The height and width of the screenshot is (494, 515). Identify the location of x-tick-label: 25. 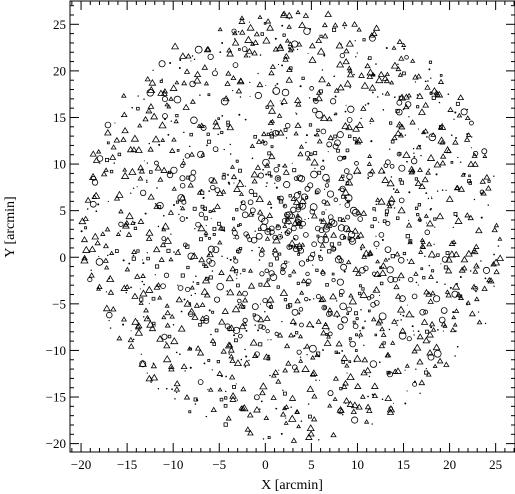
(495, 464).